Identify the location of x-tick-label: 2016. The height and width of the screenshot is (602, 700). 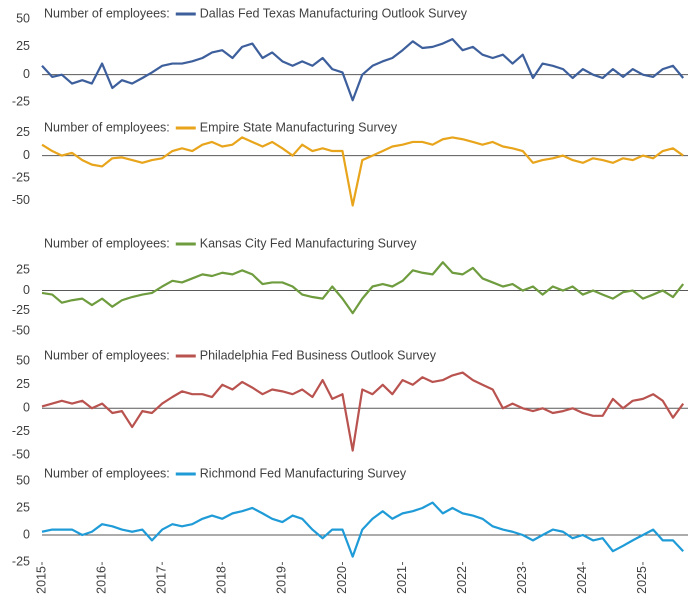
(101, 580).